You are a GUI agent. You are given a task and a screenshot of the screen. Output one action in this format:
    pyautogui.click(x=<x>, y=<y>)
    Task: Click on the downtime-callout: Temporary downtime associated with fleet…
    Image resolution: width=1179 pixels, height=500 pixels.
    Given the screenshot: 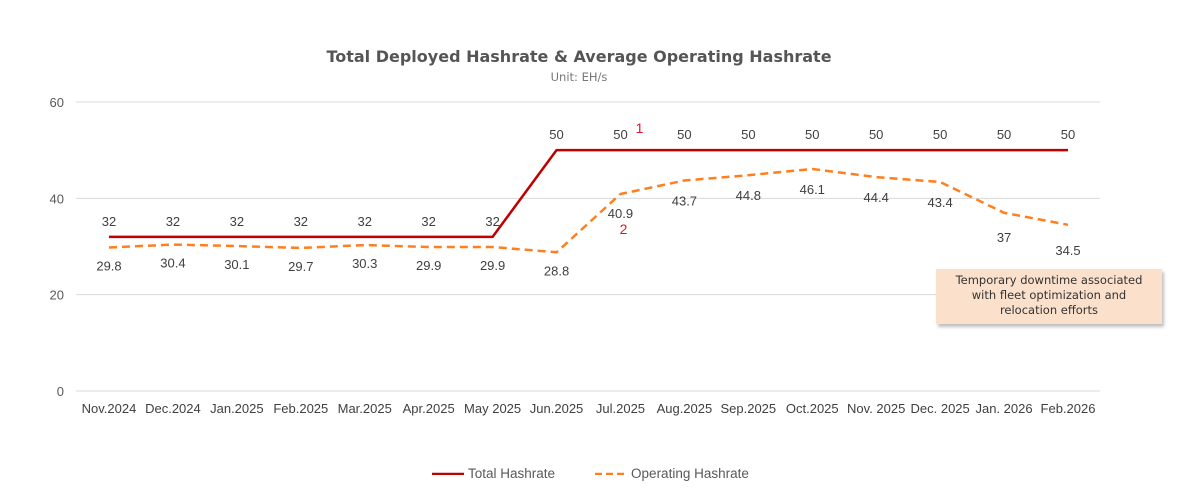 What is the action you would take?
    pyautogui.click(x=1049, y=296)
    